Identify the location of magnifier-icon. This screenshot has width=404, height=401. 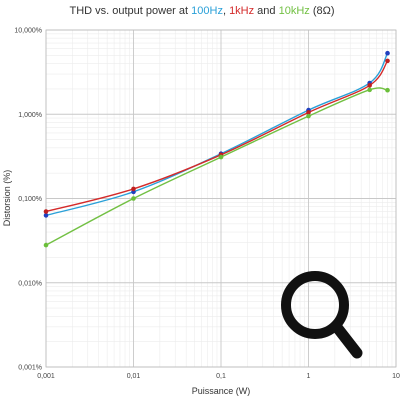
(322, 315).